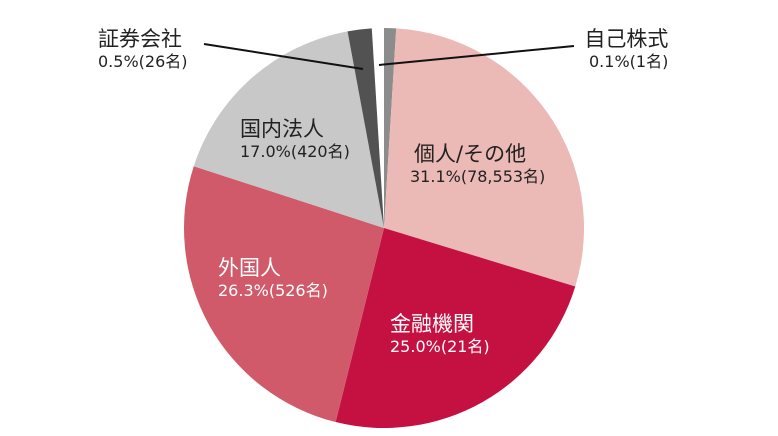 The width and height of the screenshot is (778, 436). Describe the element at coordinates (626, 39) in the screenshot. I see `label-jiko-name: 自己株式` at that location.